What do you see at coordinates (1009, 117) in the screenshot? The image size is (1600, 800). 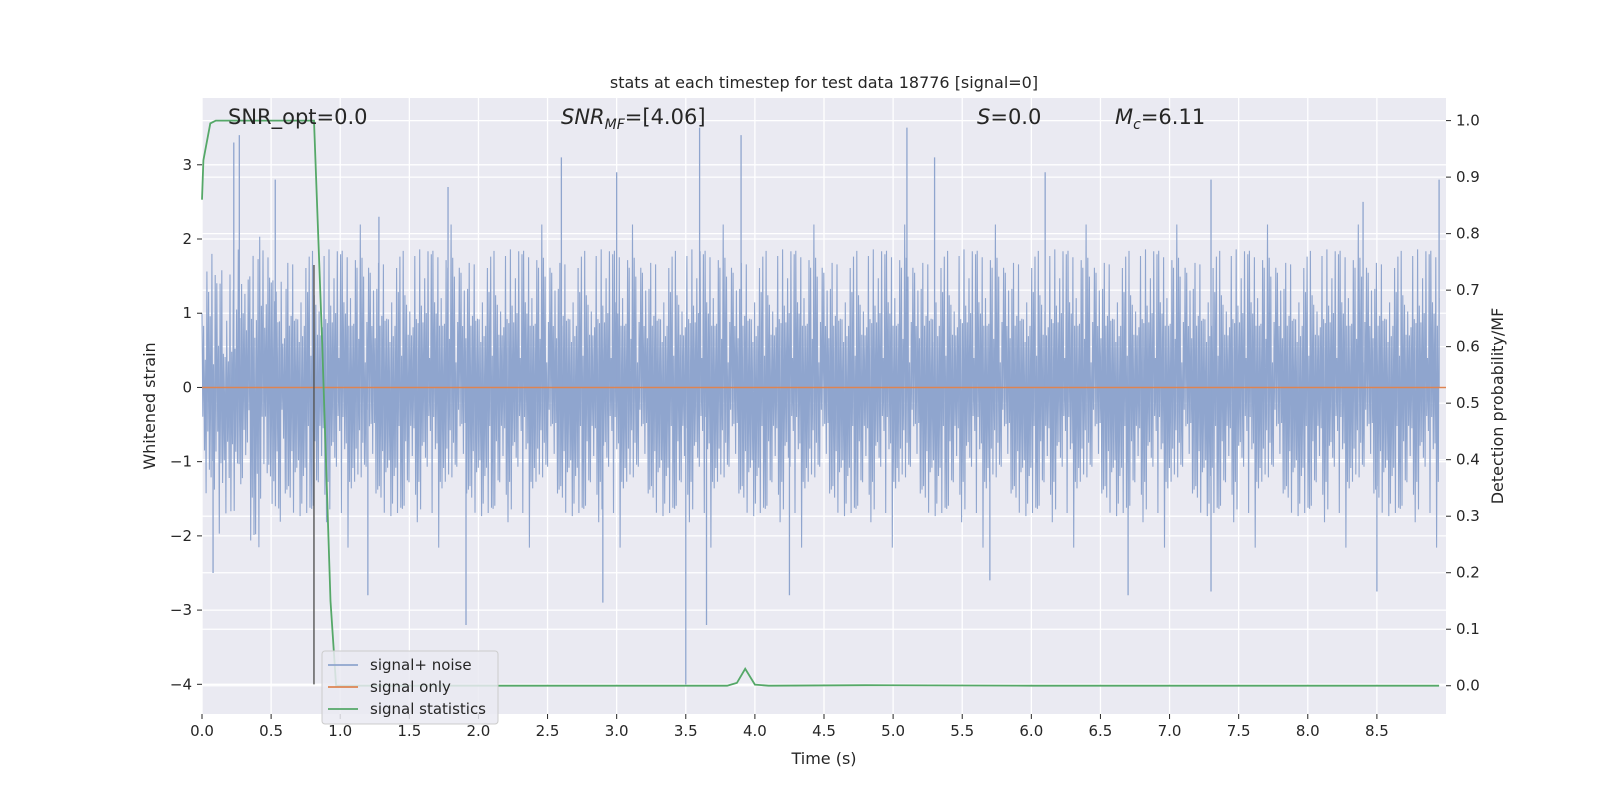 I see `s-annotation: S=0.0` at bounding box center [1009, 117].